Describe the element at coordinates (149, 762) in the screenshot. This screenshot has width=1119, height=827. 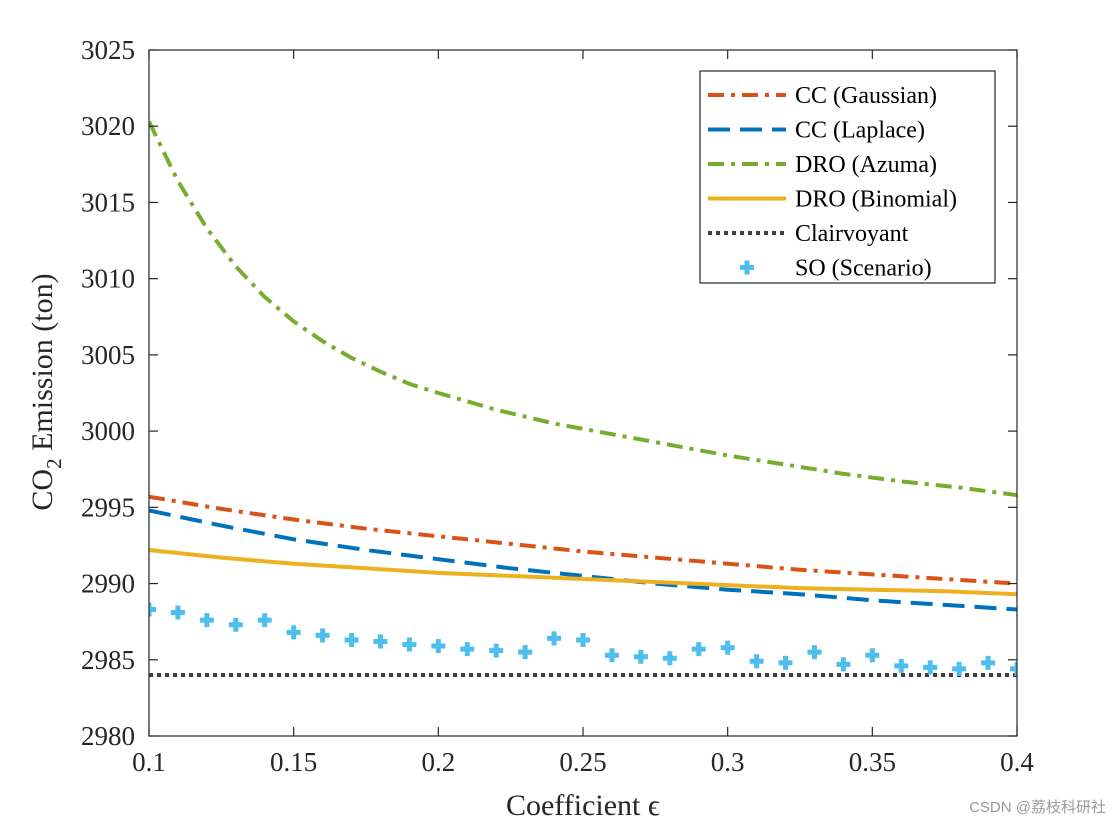
I see `x-tick-label: 0.1` at that location.